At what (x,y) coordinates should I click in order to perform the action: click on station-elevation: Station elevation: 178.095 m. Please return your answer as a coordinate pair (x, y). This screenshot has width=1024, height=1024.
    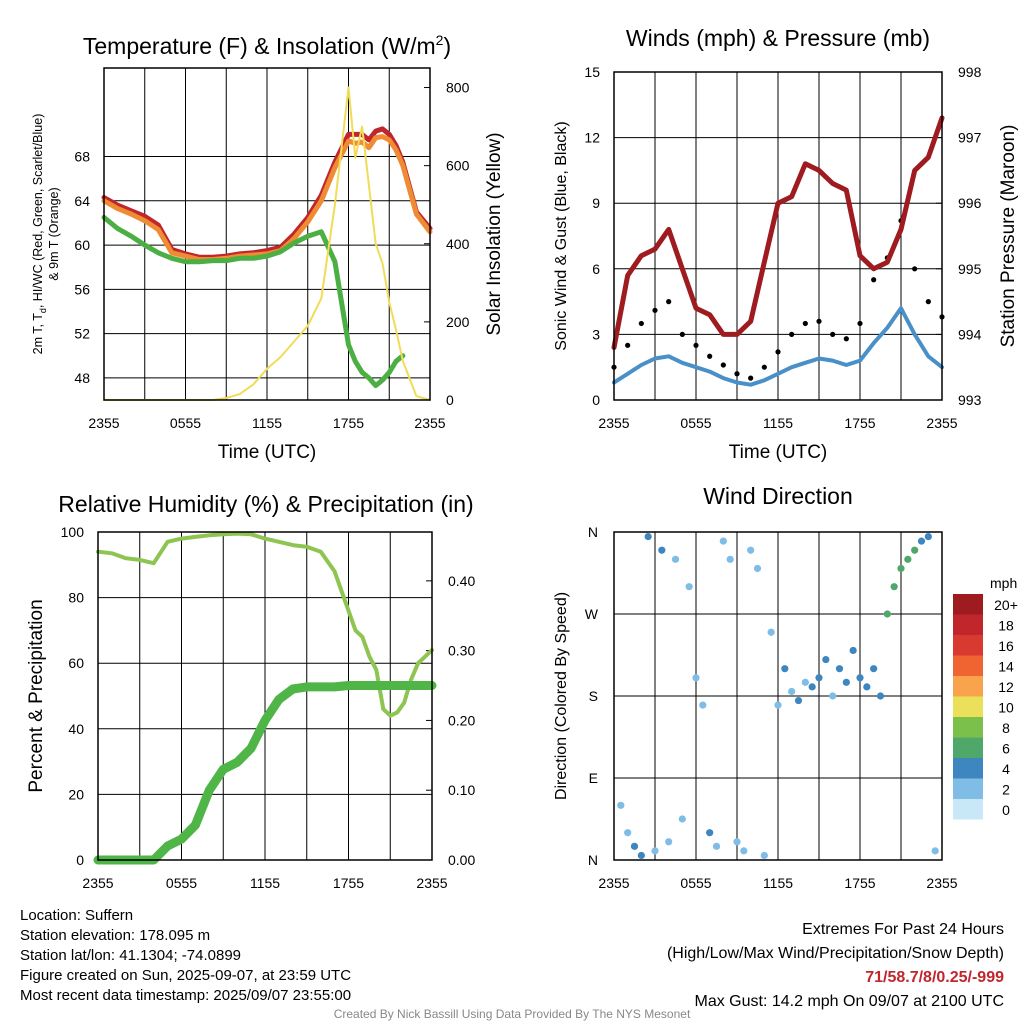
    Looking at the image, I should click on (115, 935).